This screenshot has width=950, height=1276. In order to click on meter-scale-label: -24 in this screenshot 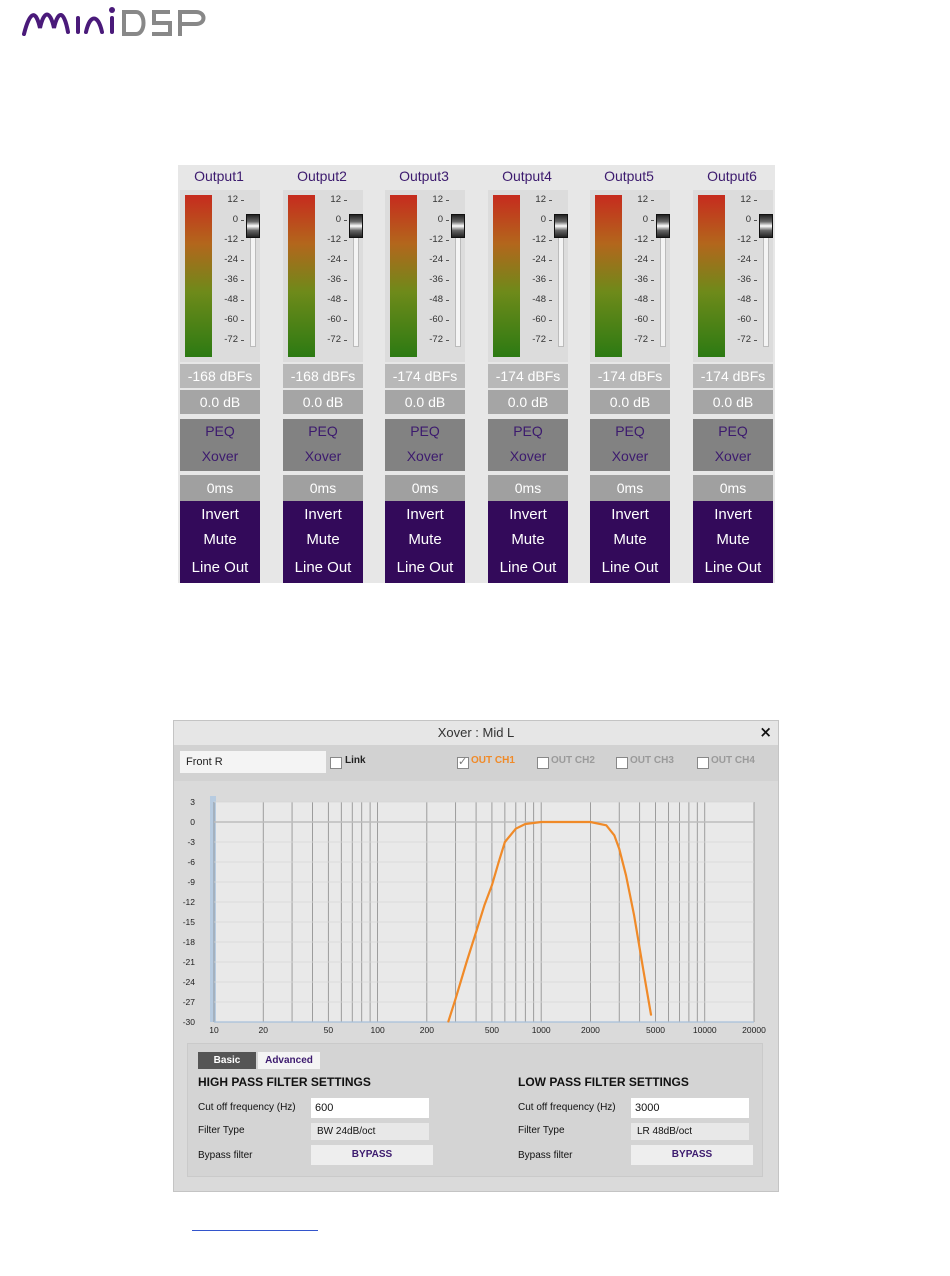, I will do `click(334, 259)`.